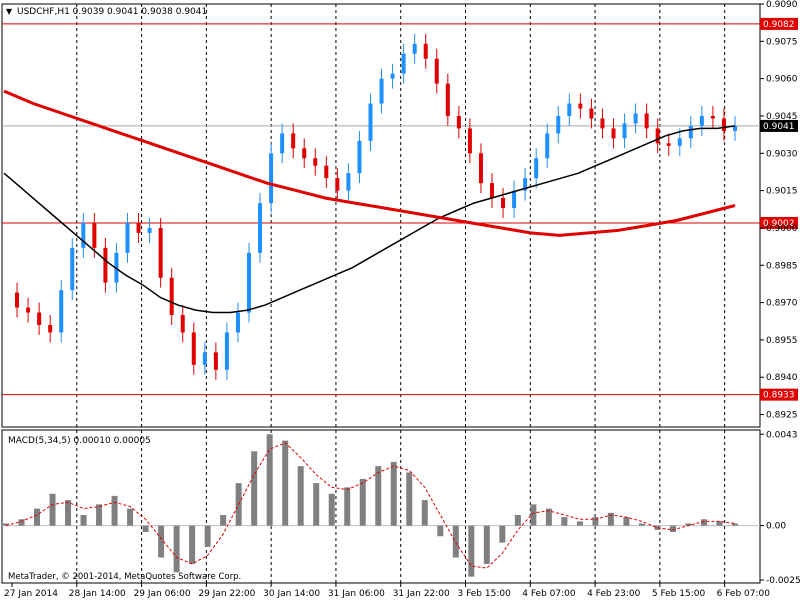 The width and height of the screenshot is (800, 604). Describe the element at coordinates (549, 594) in the screenshot. I see `time-label: 4 Feb 07:00` at that location.